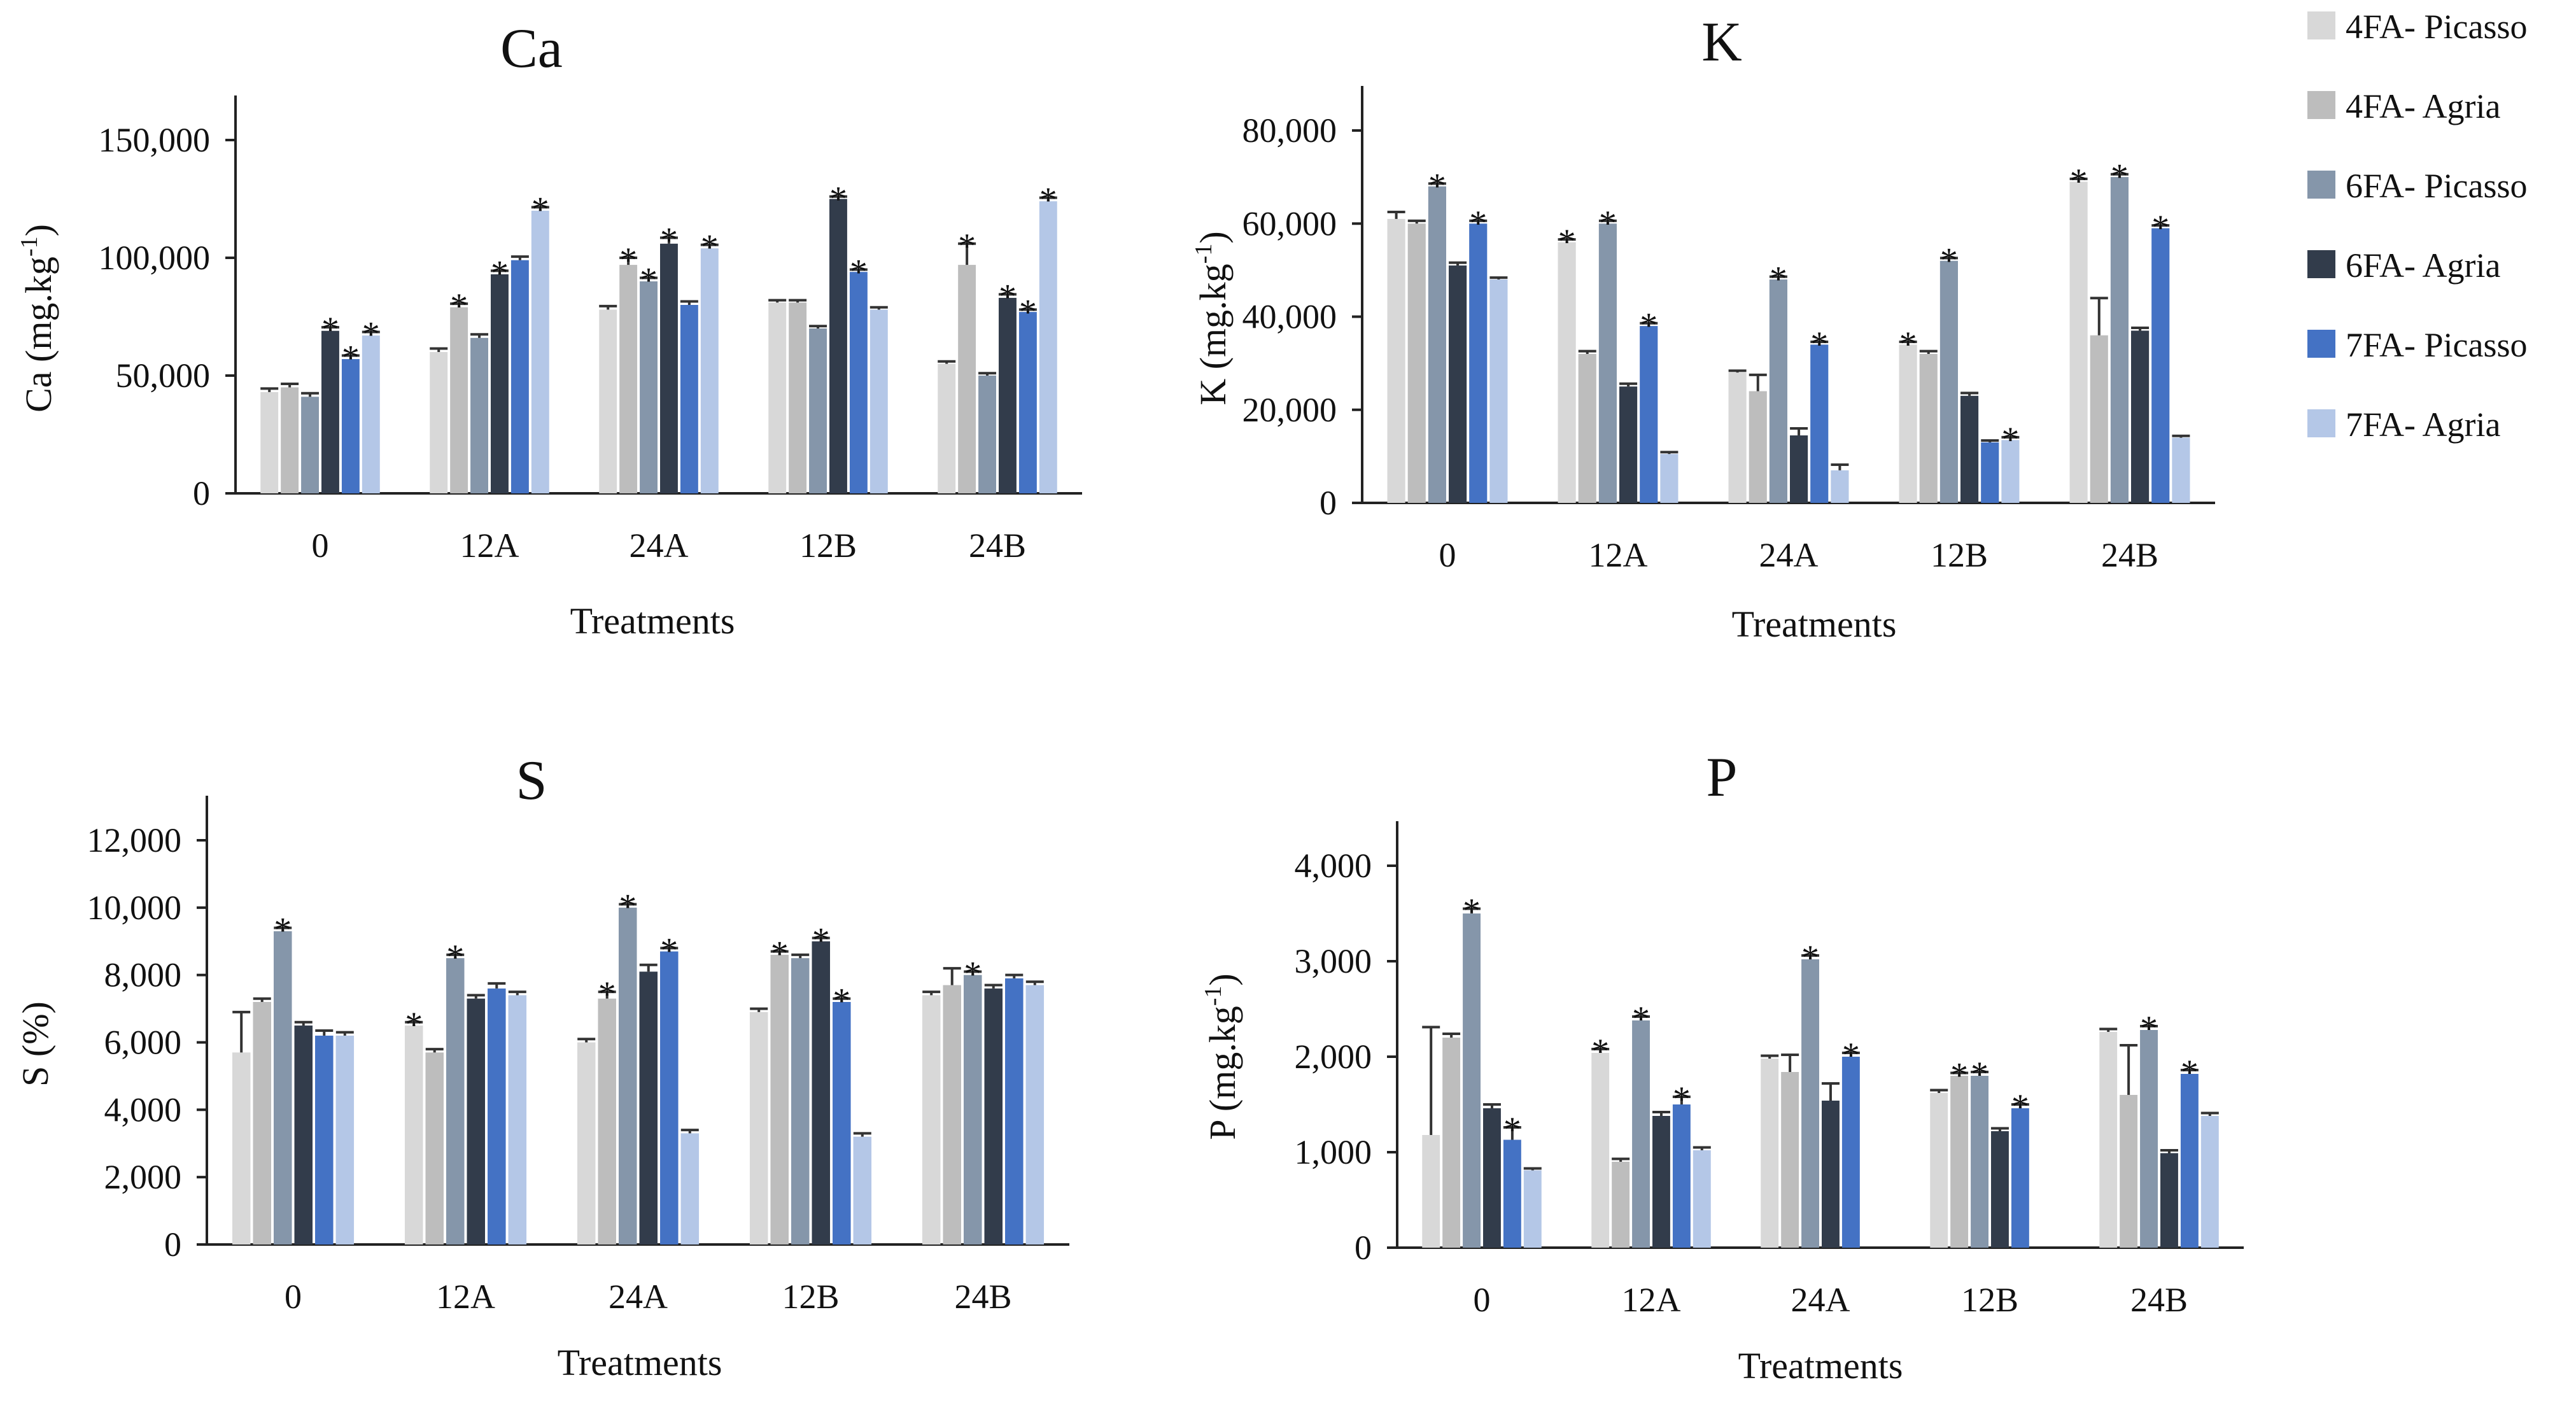 Image resolution: width=2576 pixels, height=1403 pixels. Describe the element at coordinates (1213, 334) in the screenshot. I see `y-axis-label-text: K (mg.kg` at that location.